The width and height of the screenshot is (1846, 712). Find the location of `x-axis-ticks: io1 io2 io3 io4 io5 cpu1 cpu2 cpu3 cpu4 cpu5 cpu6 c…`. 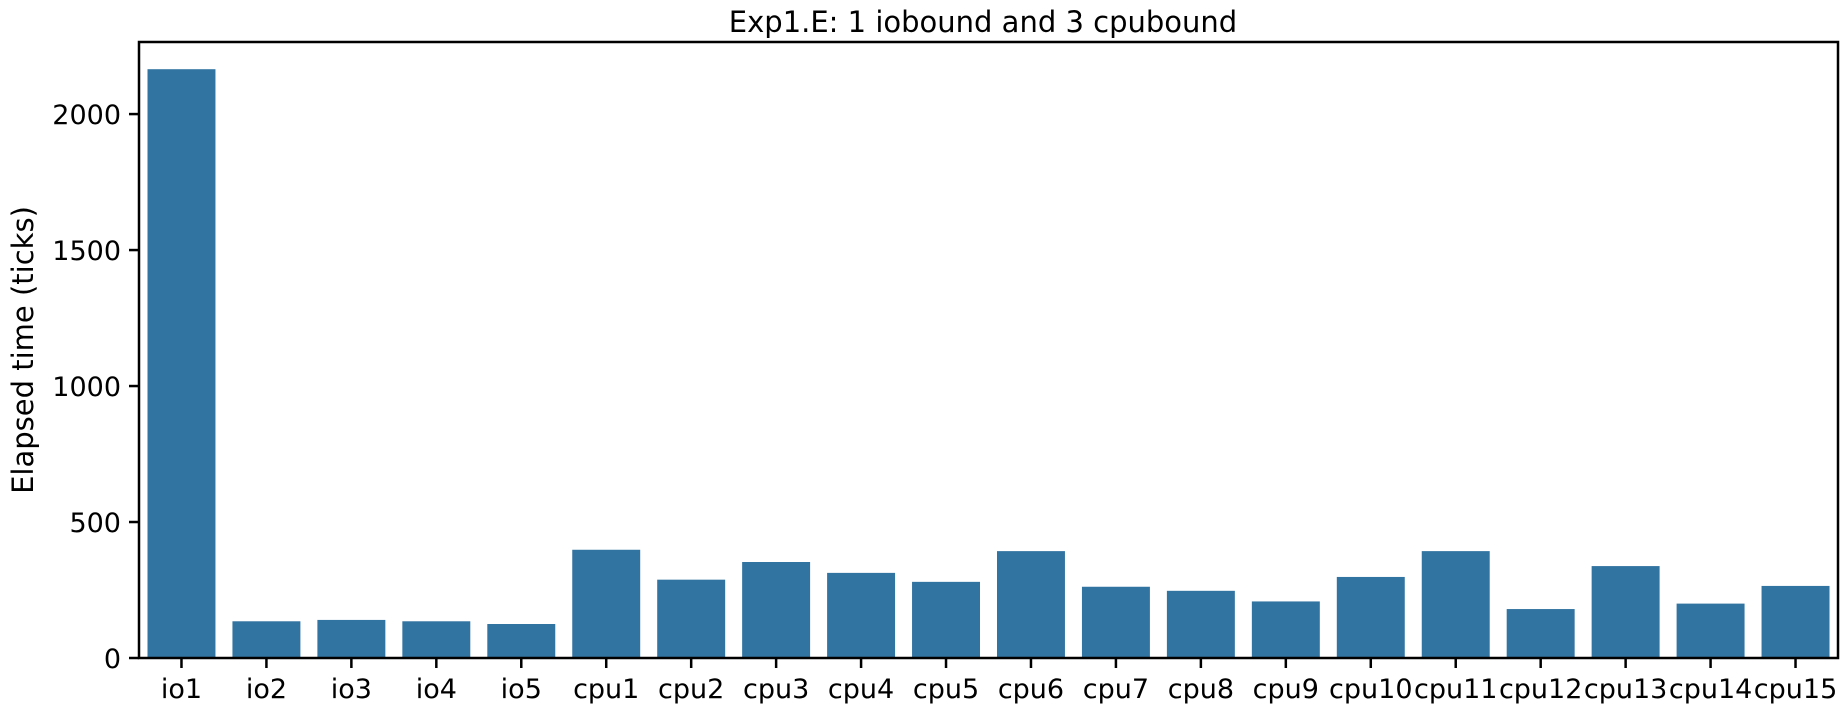

x-axis-ticks: io1 io2 io3 io4 io5 cpu1 cpu2 cpu3 cpu4 cpu5 cpu6 c… is located at coordinates (999, 681).